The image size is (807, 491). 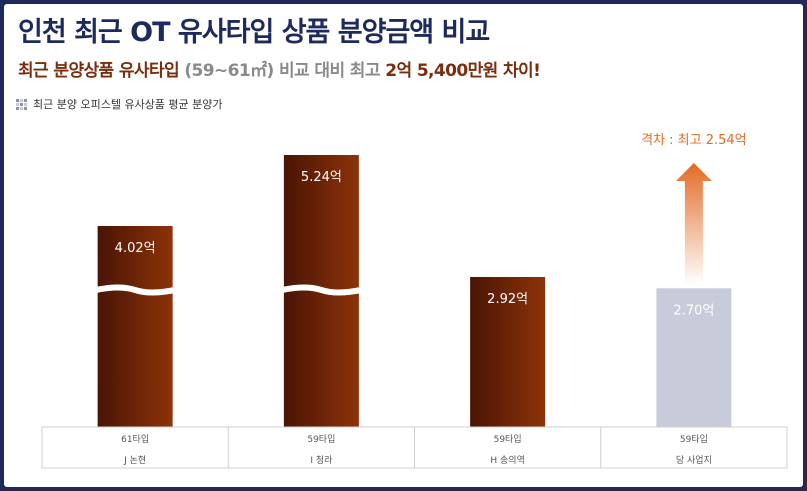 What do you see at coordinates (254, 32) in the screenshot?
I see `page-title: 인천 최근 OT 유사타입 상품 분양금액 비교` at bounding box center [254, 32].